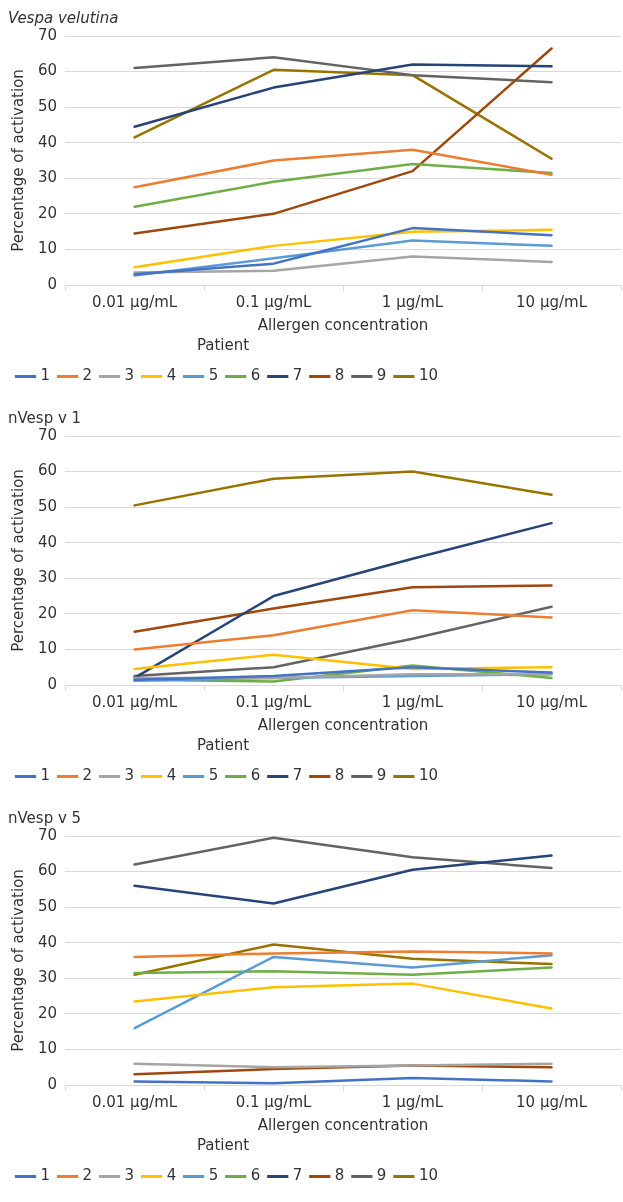 The height and width of the screenshot is (1202, 623). What do you see at coordinates (45, 817) in the screenshot?
I see `chart-title: nVesp v 5` at bounding box center [45, 817].